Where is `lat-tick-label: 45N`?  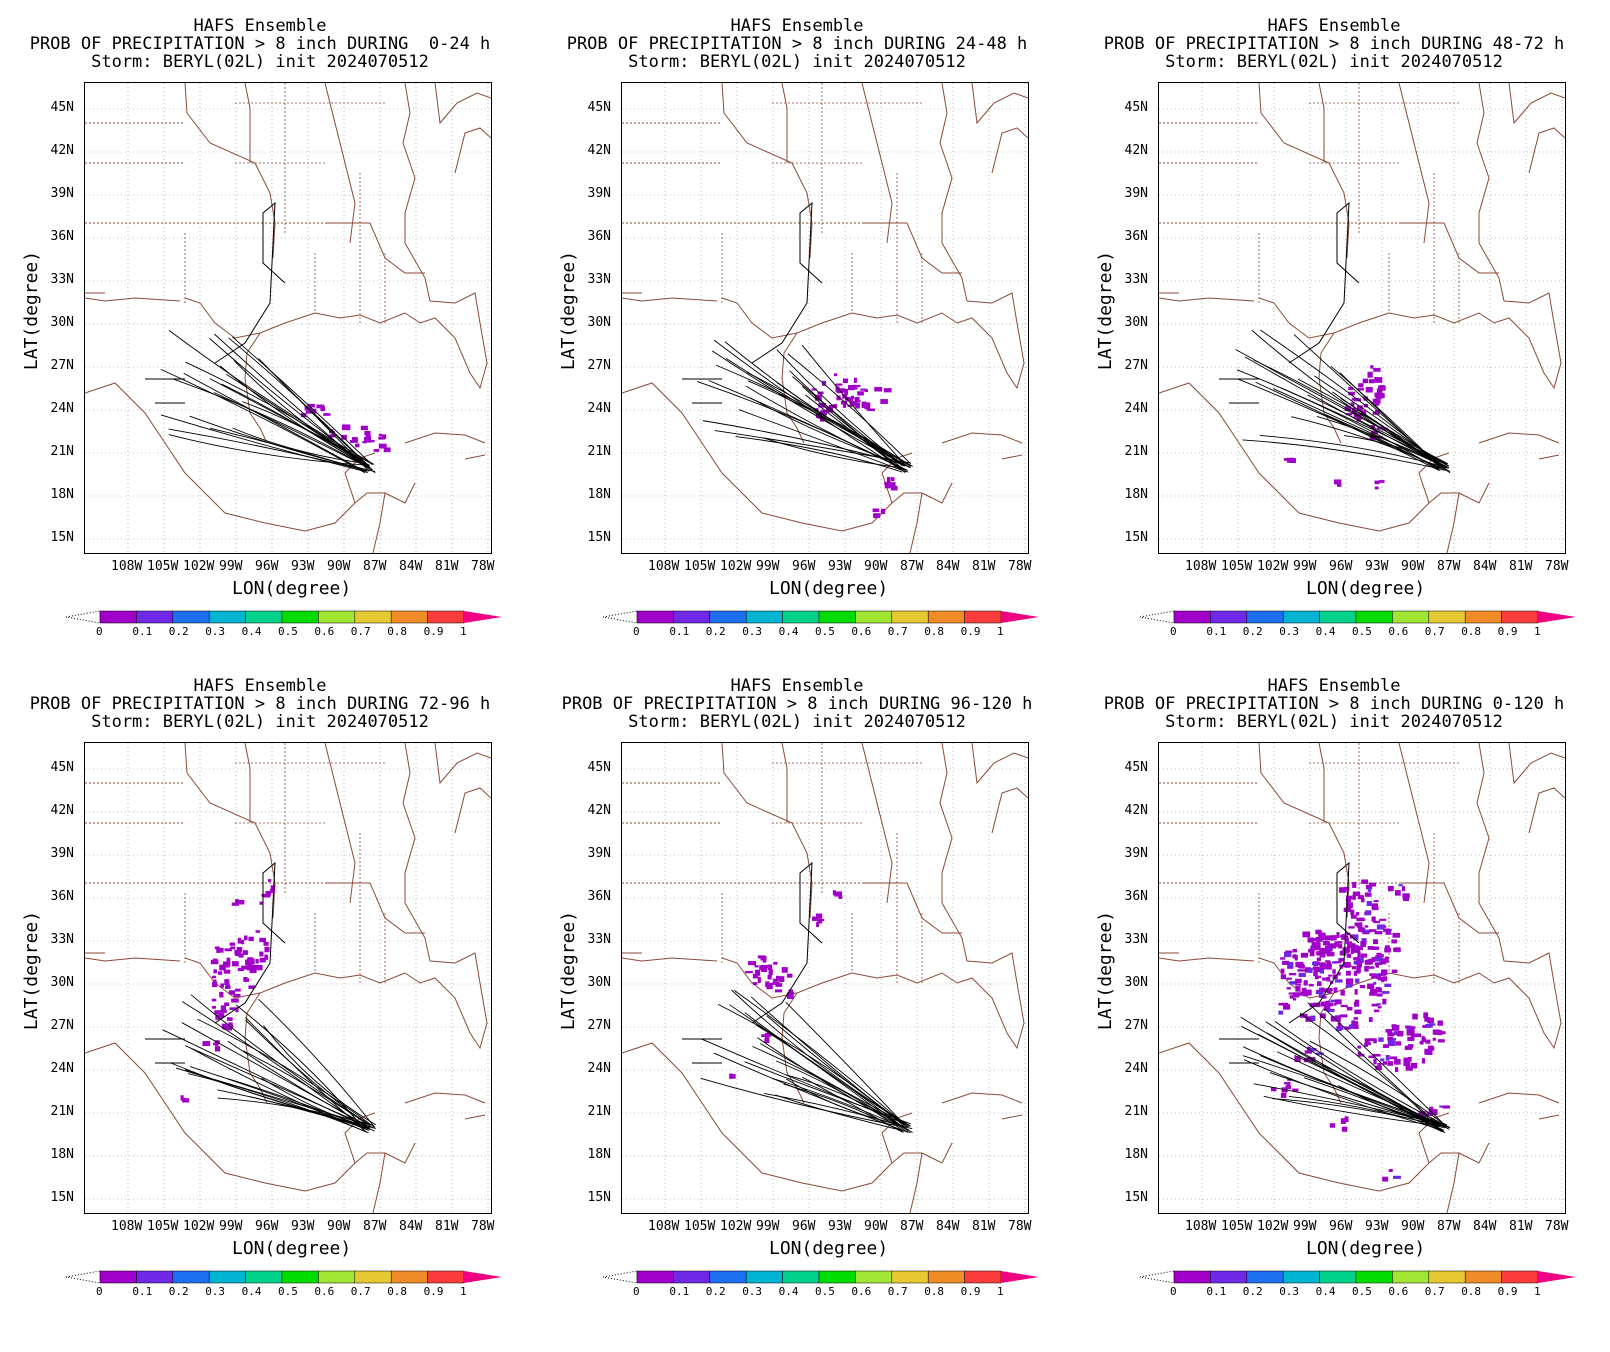
lat-tick-label: 45N is located at coordinates (599, 107).